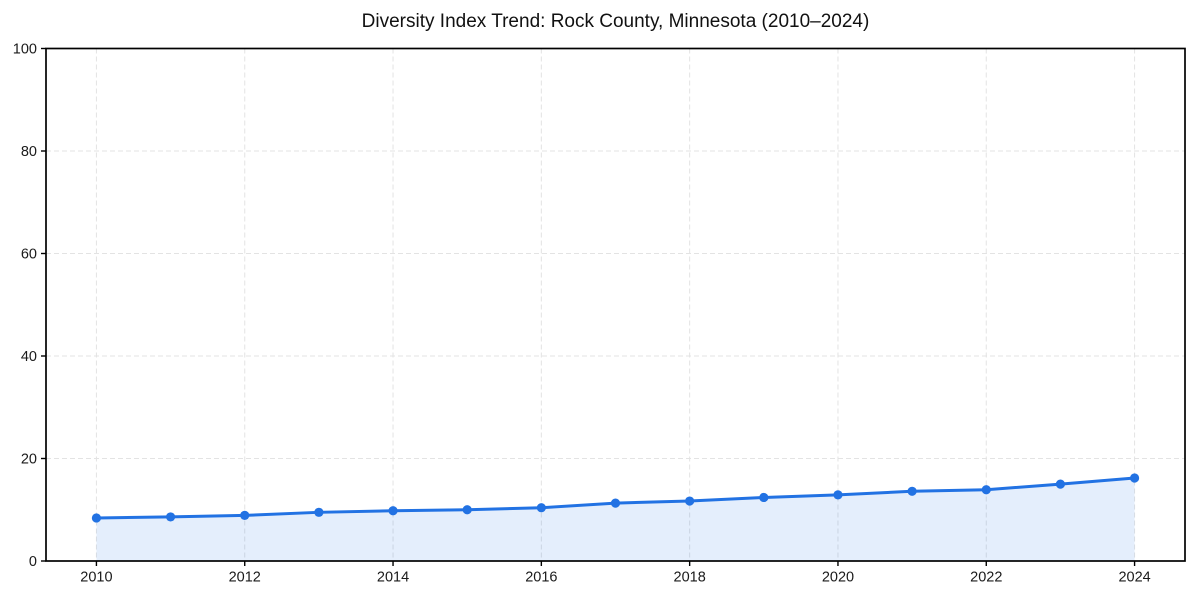 Image resolution: width=1200 pixels, height=600 pixels. I want to click on x-tick-label-2016: 2016, so click(541, 578).